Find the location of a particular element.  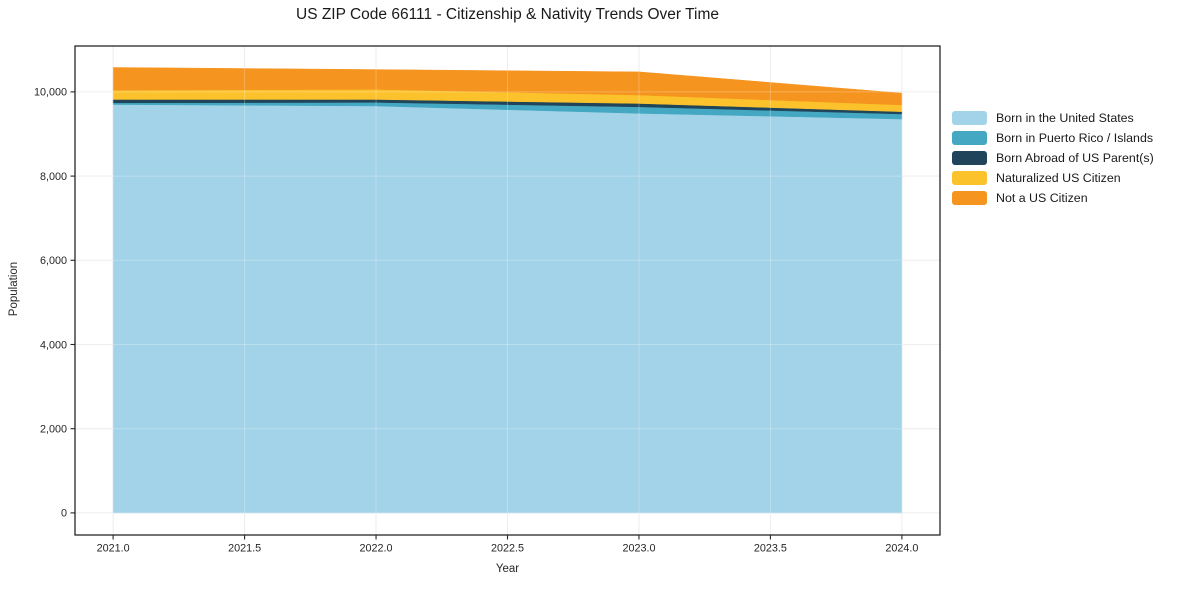

x-tick-label: 2023.0 is located at coordinates (638, 549).